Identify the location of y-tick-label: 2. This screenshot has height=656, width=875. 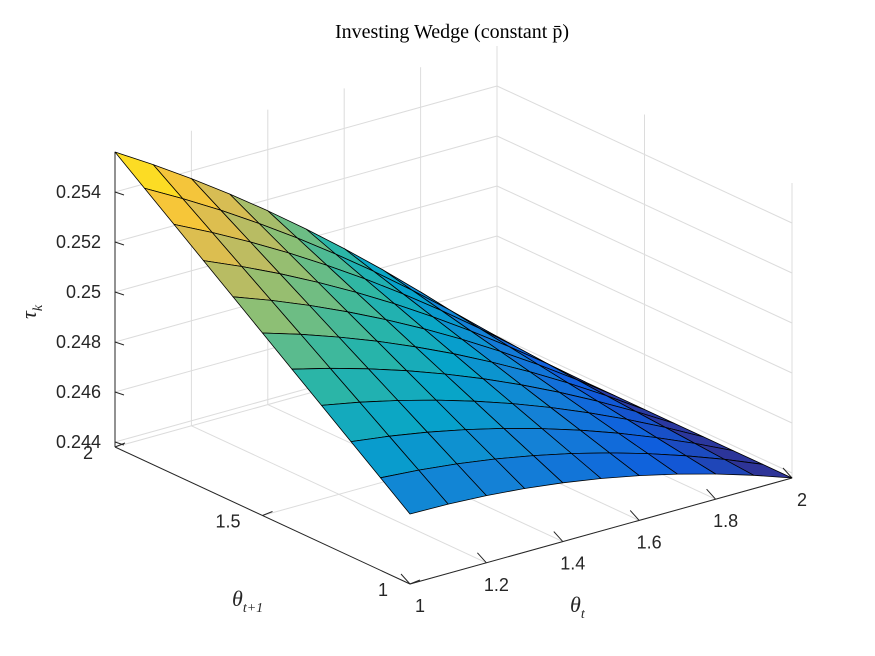
(88, 453).